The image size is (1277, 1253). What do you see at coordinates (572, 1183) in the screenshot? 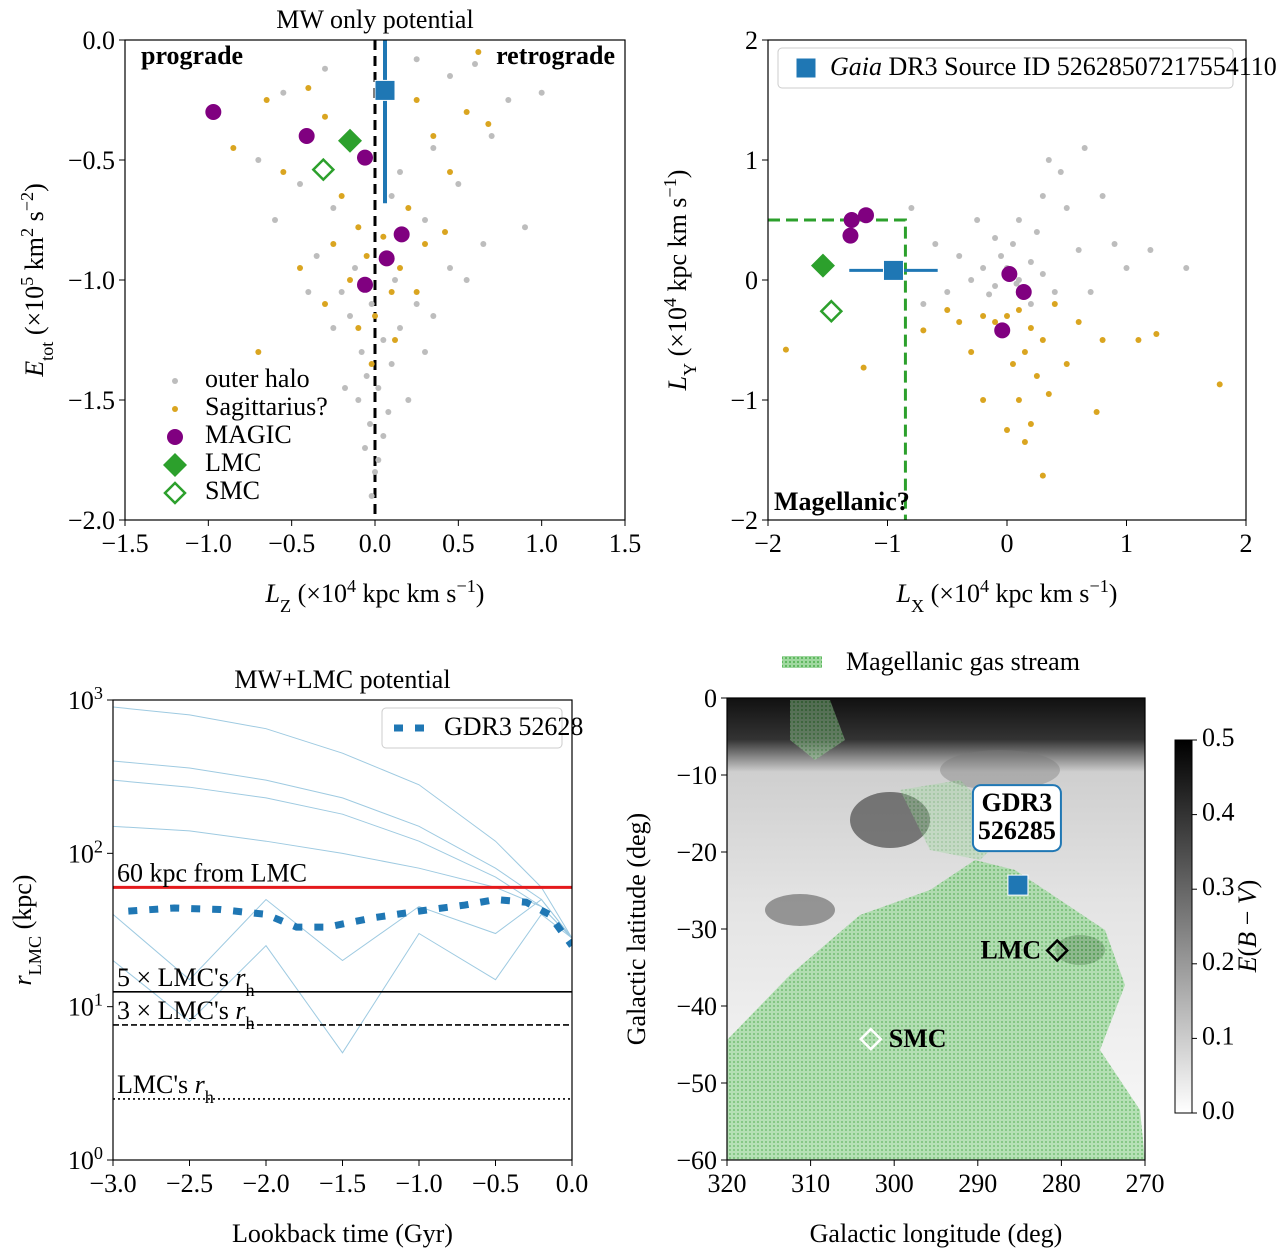
I see `x-tick-label: 0.0` at bounding box center [572, 1183].